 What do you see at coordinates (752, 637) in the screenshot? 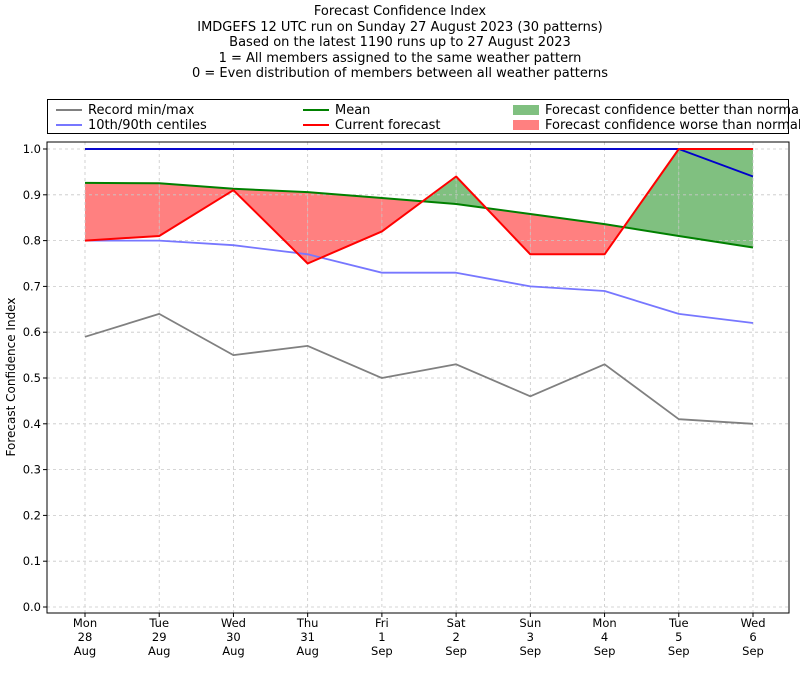
I see `x-tick-label: 6` at bounding box center [752, 637].